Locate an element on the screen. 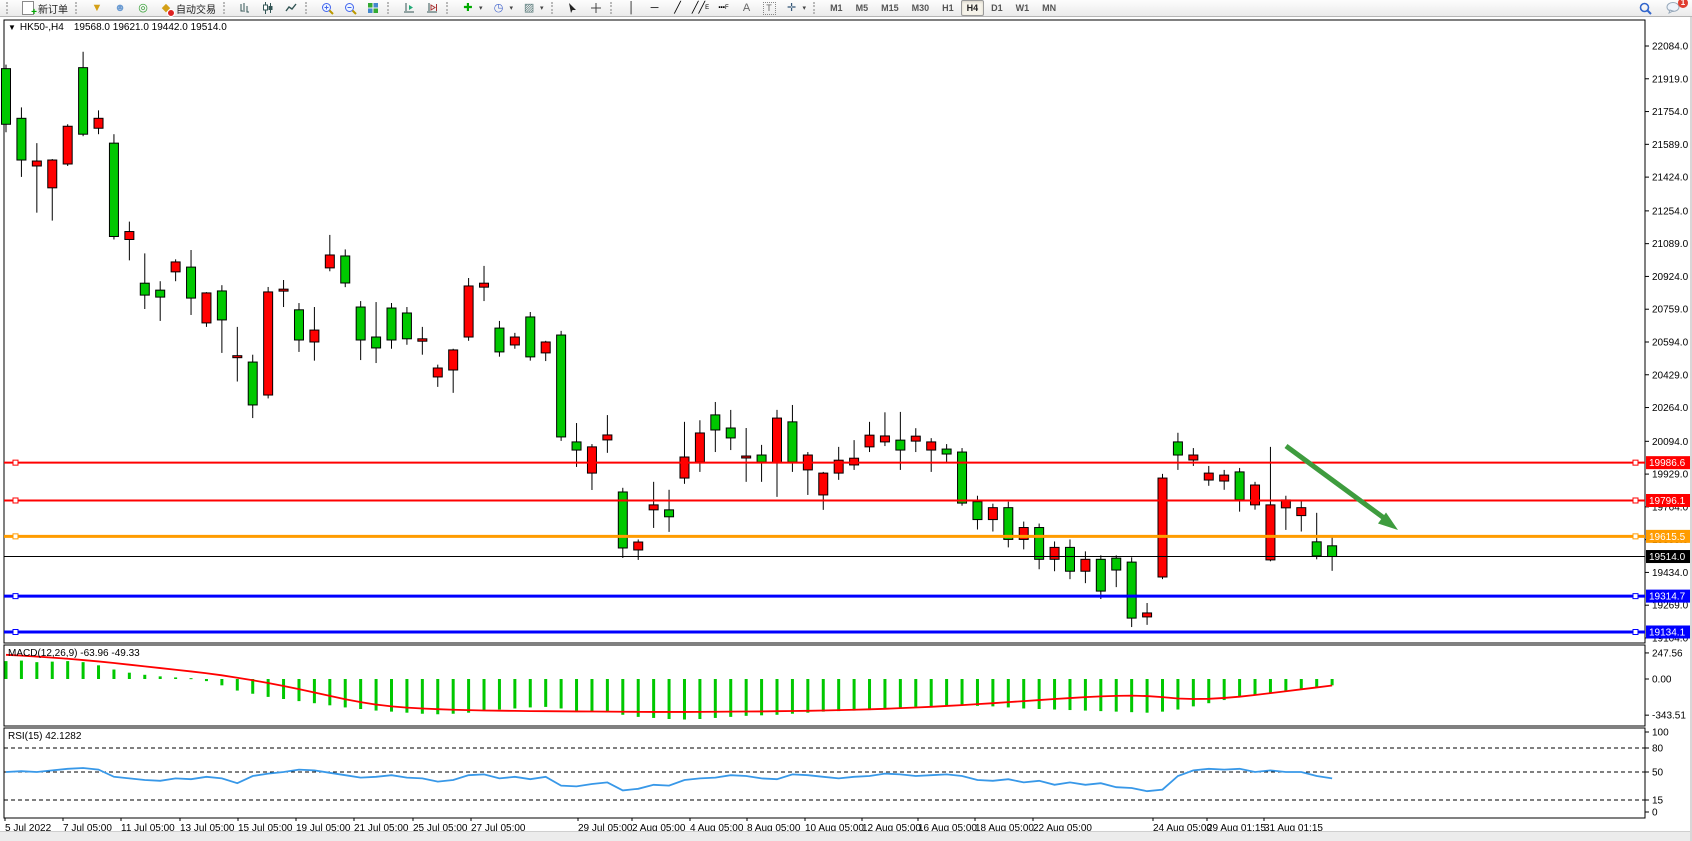 The width and height of the screenshot is (1692, 841). fibonacci-button: ┅ F is located at coordinates (724, 8).